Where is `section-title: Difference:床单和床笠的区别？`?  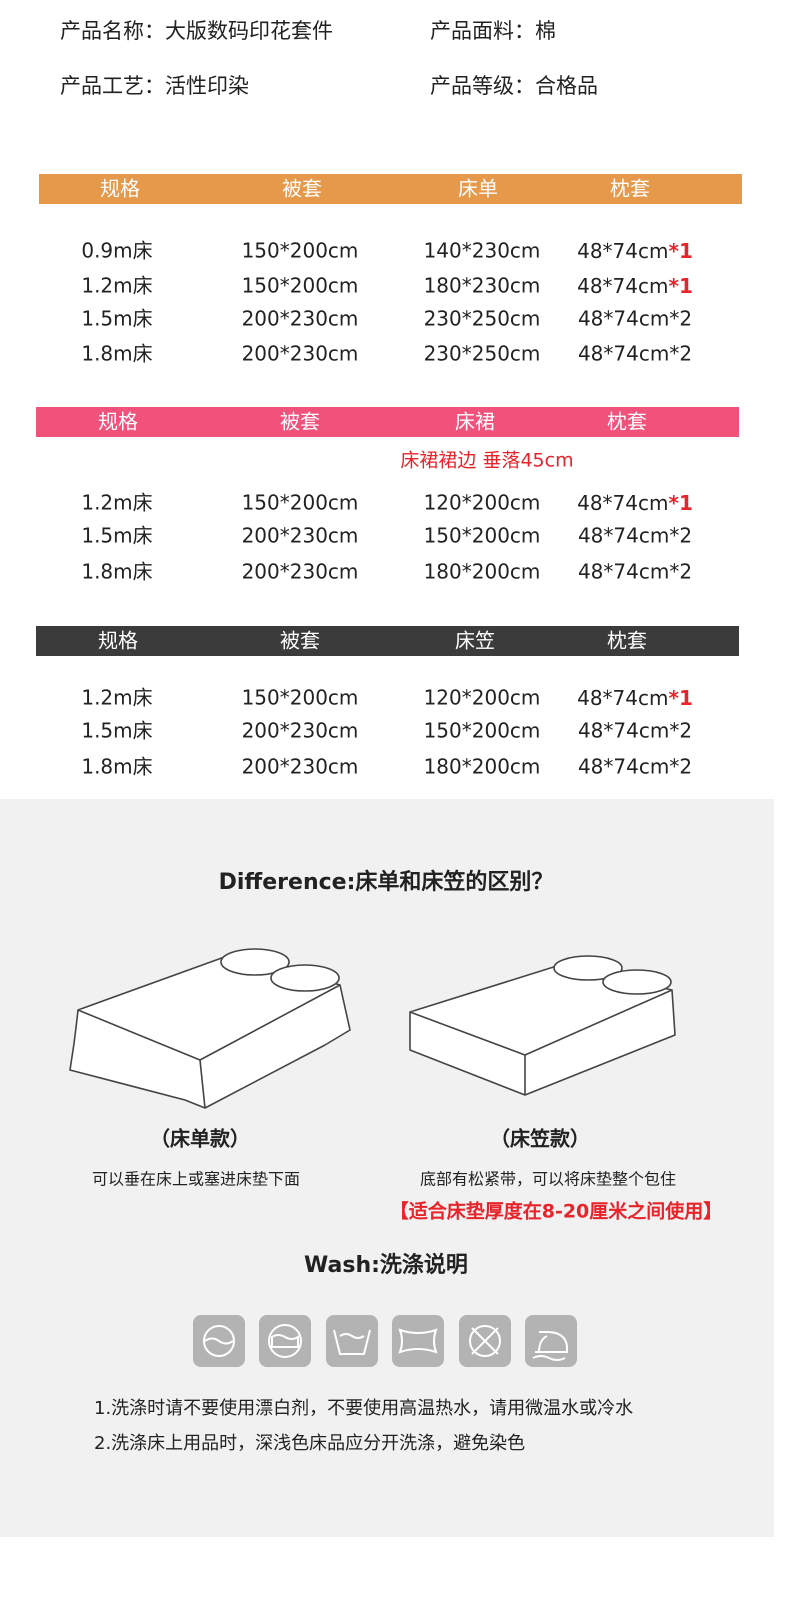 section-title: Difference:床单和床笠的区别？ is located at coordinates (386, 882).